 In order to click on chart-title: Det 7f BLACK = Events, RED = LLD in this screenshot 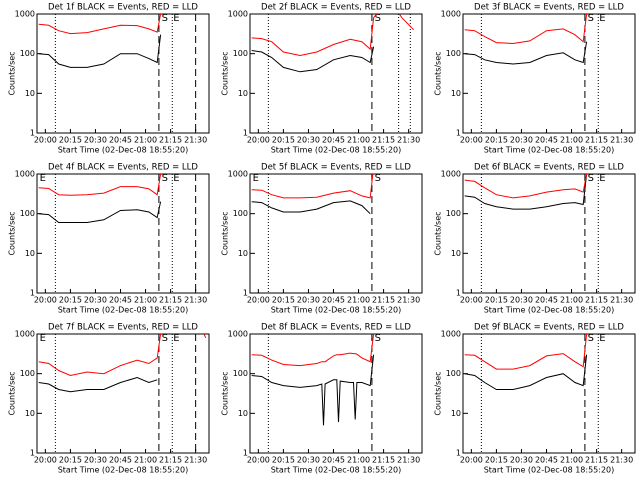, I will do `click(123, 328)`.